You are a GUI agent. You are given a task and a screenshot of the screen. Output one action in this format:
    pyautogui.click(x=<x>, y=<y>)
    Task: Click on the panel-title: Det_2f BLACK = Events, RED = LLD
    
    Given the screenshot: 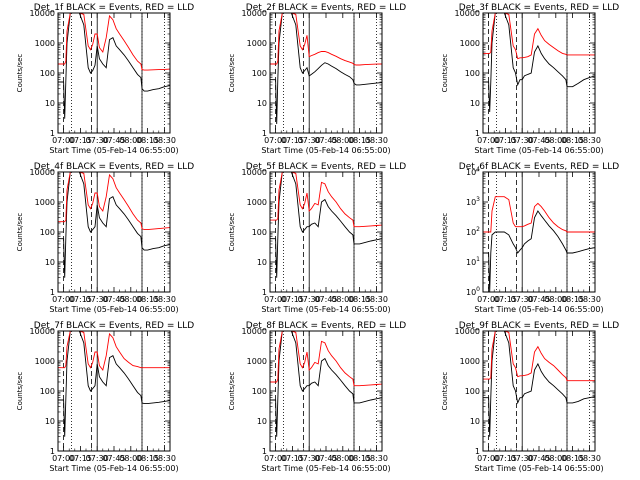 What is the action you would take?
    pyautogui.click(x=326, y=8)
    